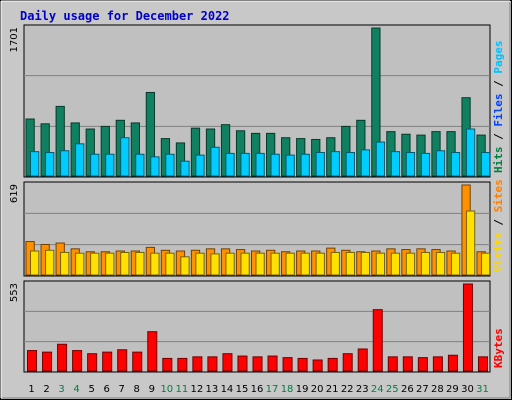 The image size is (512, 400). What do you see at coordinates (181, 389) in the screenshot?
I see `x-tick-label: 11` at bounding box center [181, 389].